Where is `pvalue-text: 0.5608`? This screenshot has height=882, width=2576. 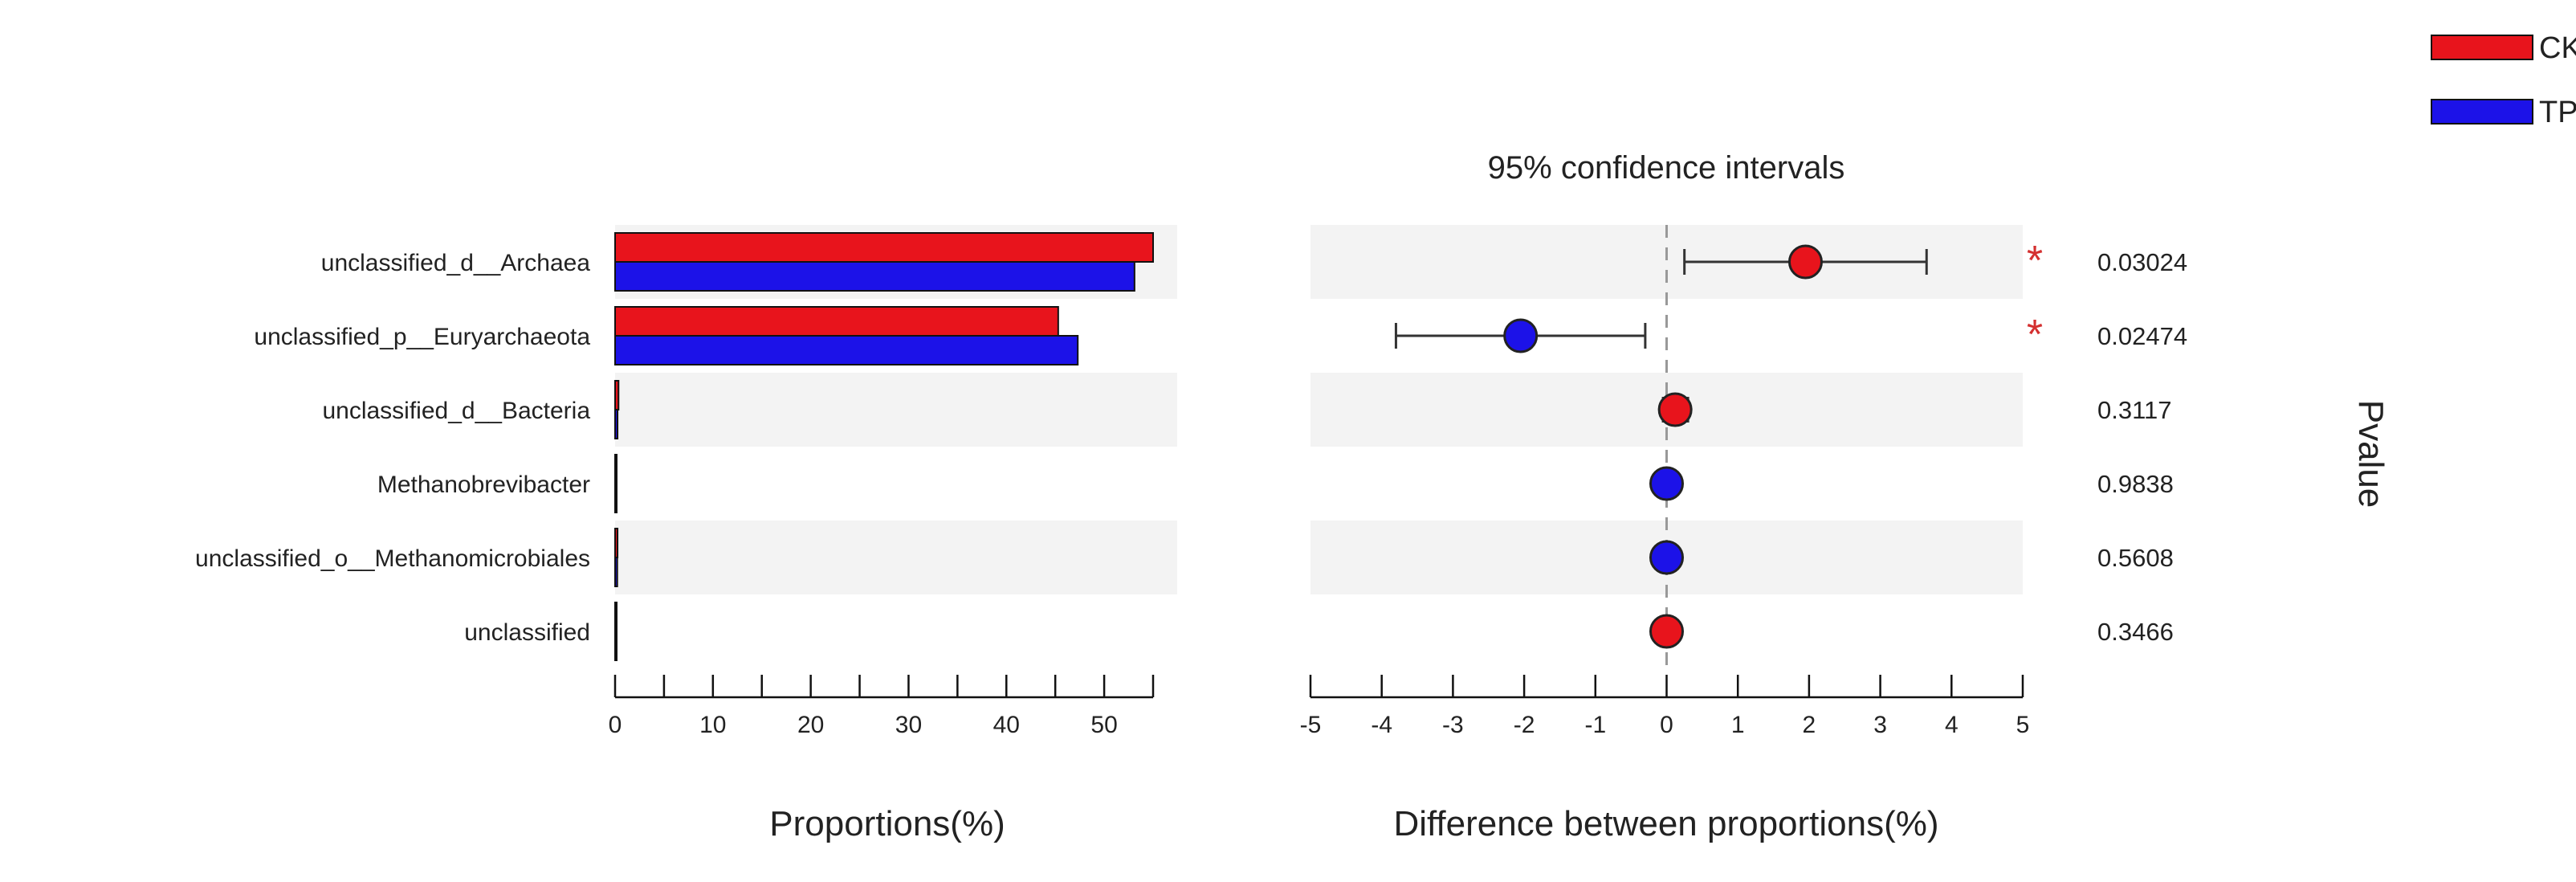 pvalue-text: 0.5608 is located at coordinates (2135, 558).